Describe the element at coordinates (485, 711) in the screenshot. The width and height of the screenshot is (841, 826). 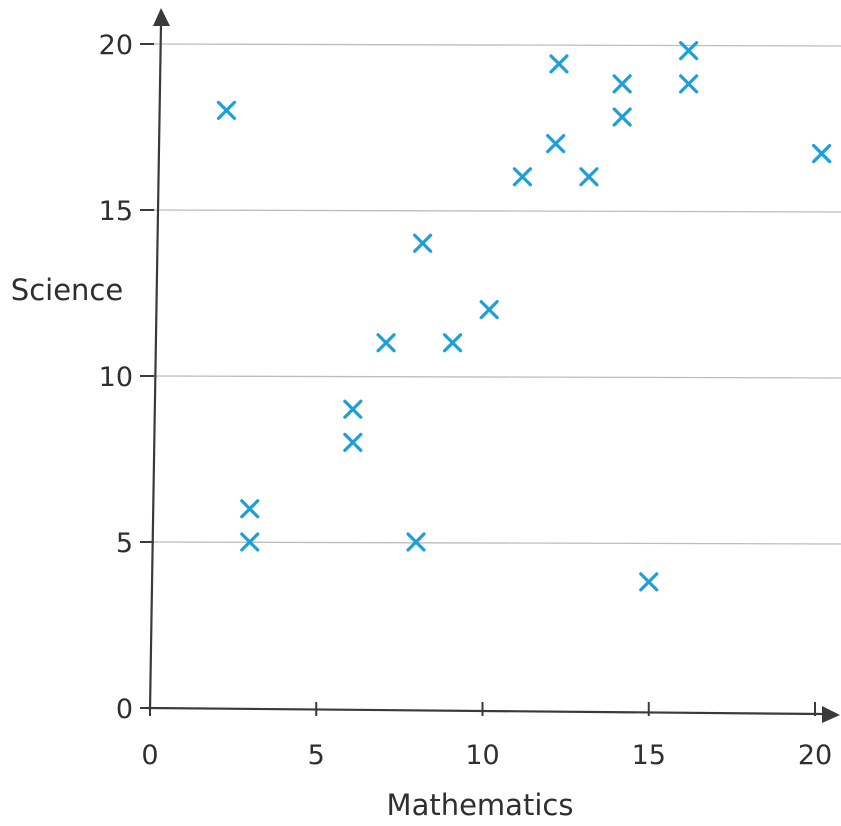
I see `x-axis-line` at that location.